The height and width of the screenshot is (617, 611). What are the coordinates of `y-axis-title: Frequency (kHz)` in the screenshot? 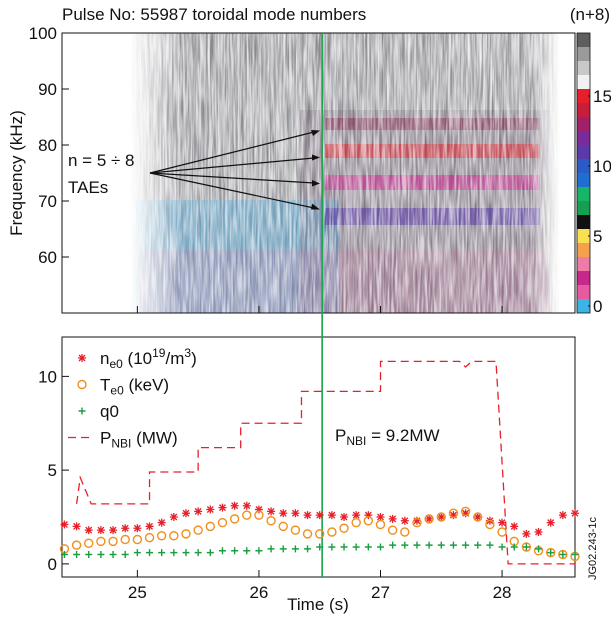 It's located at (16, 173).